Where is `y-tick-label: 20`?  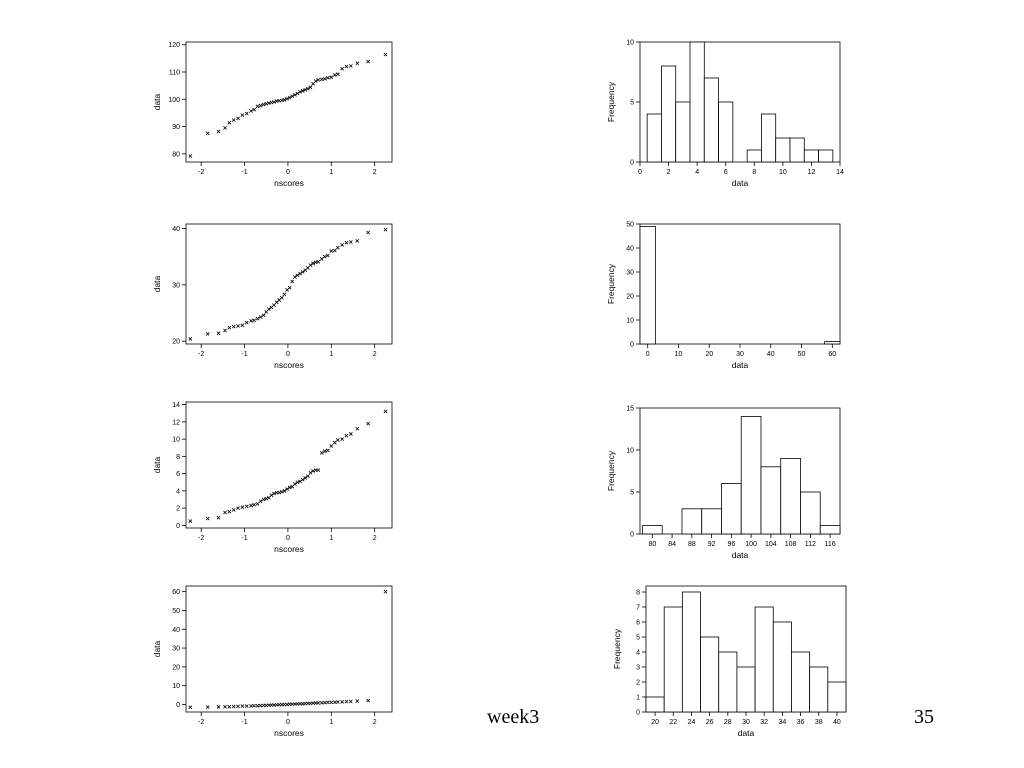
y-tick-label: 20 is located at coordinates (176, 667).